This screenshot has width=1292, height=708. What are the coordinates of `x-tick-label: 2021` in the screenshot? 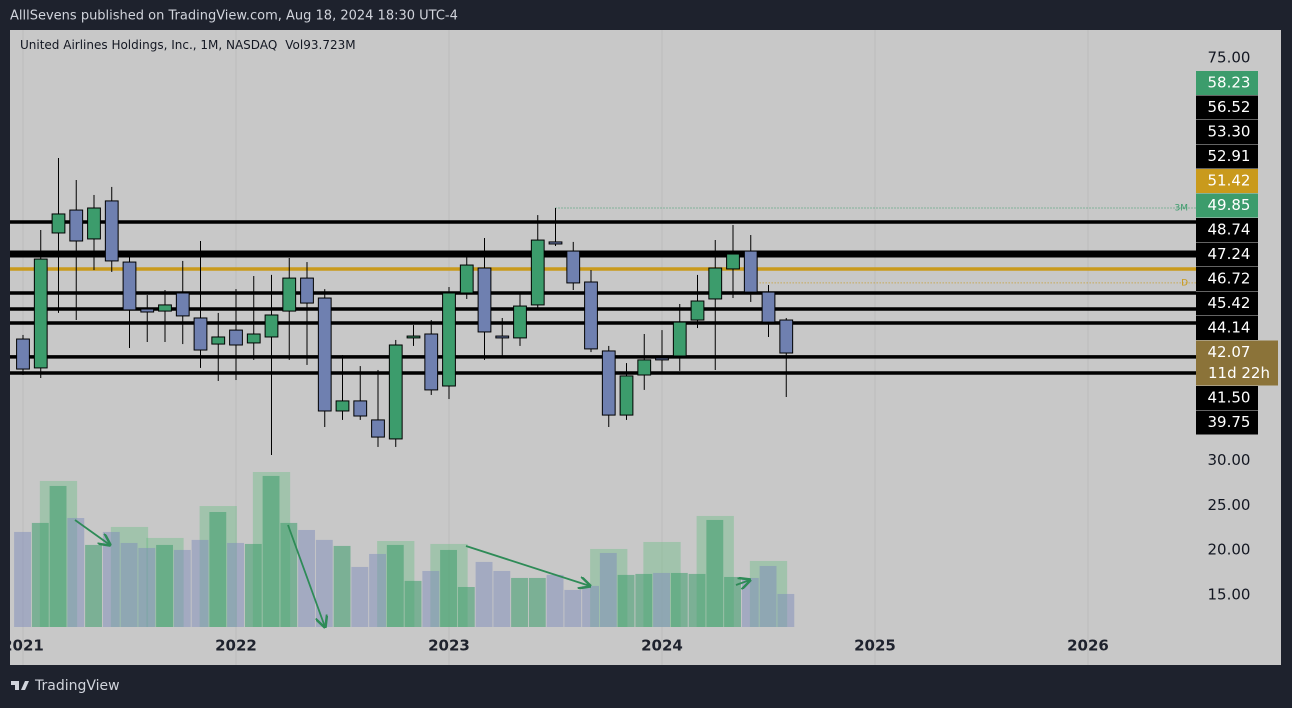 It's located at (23, 646).